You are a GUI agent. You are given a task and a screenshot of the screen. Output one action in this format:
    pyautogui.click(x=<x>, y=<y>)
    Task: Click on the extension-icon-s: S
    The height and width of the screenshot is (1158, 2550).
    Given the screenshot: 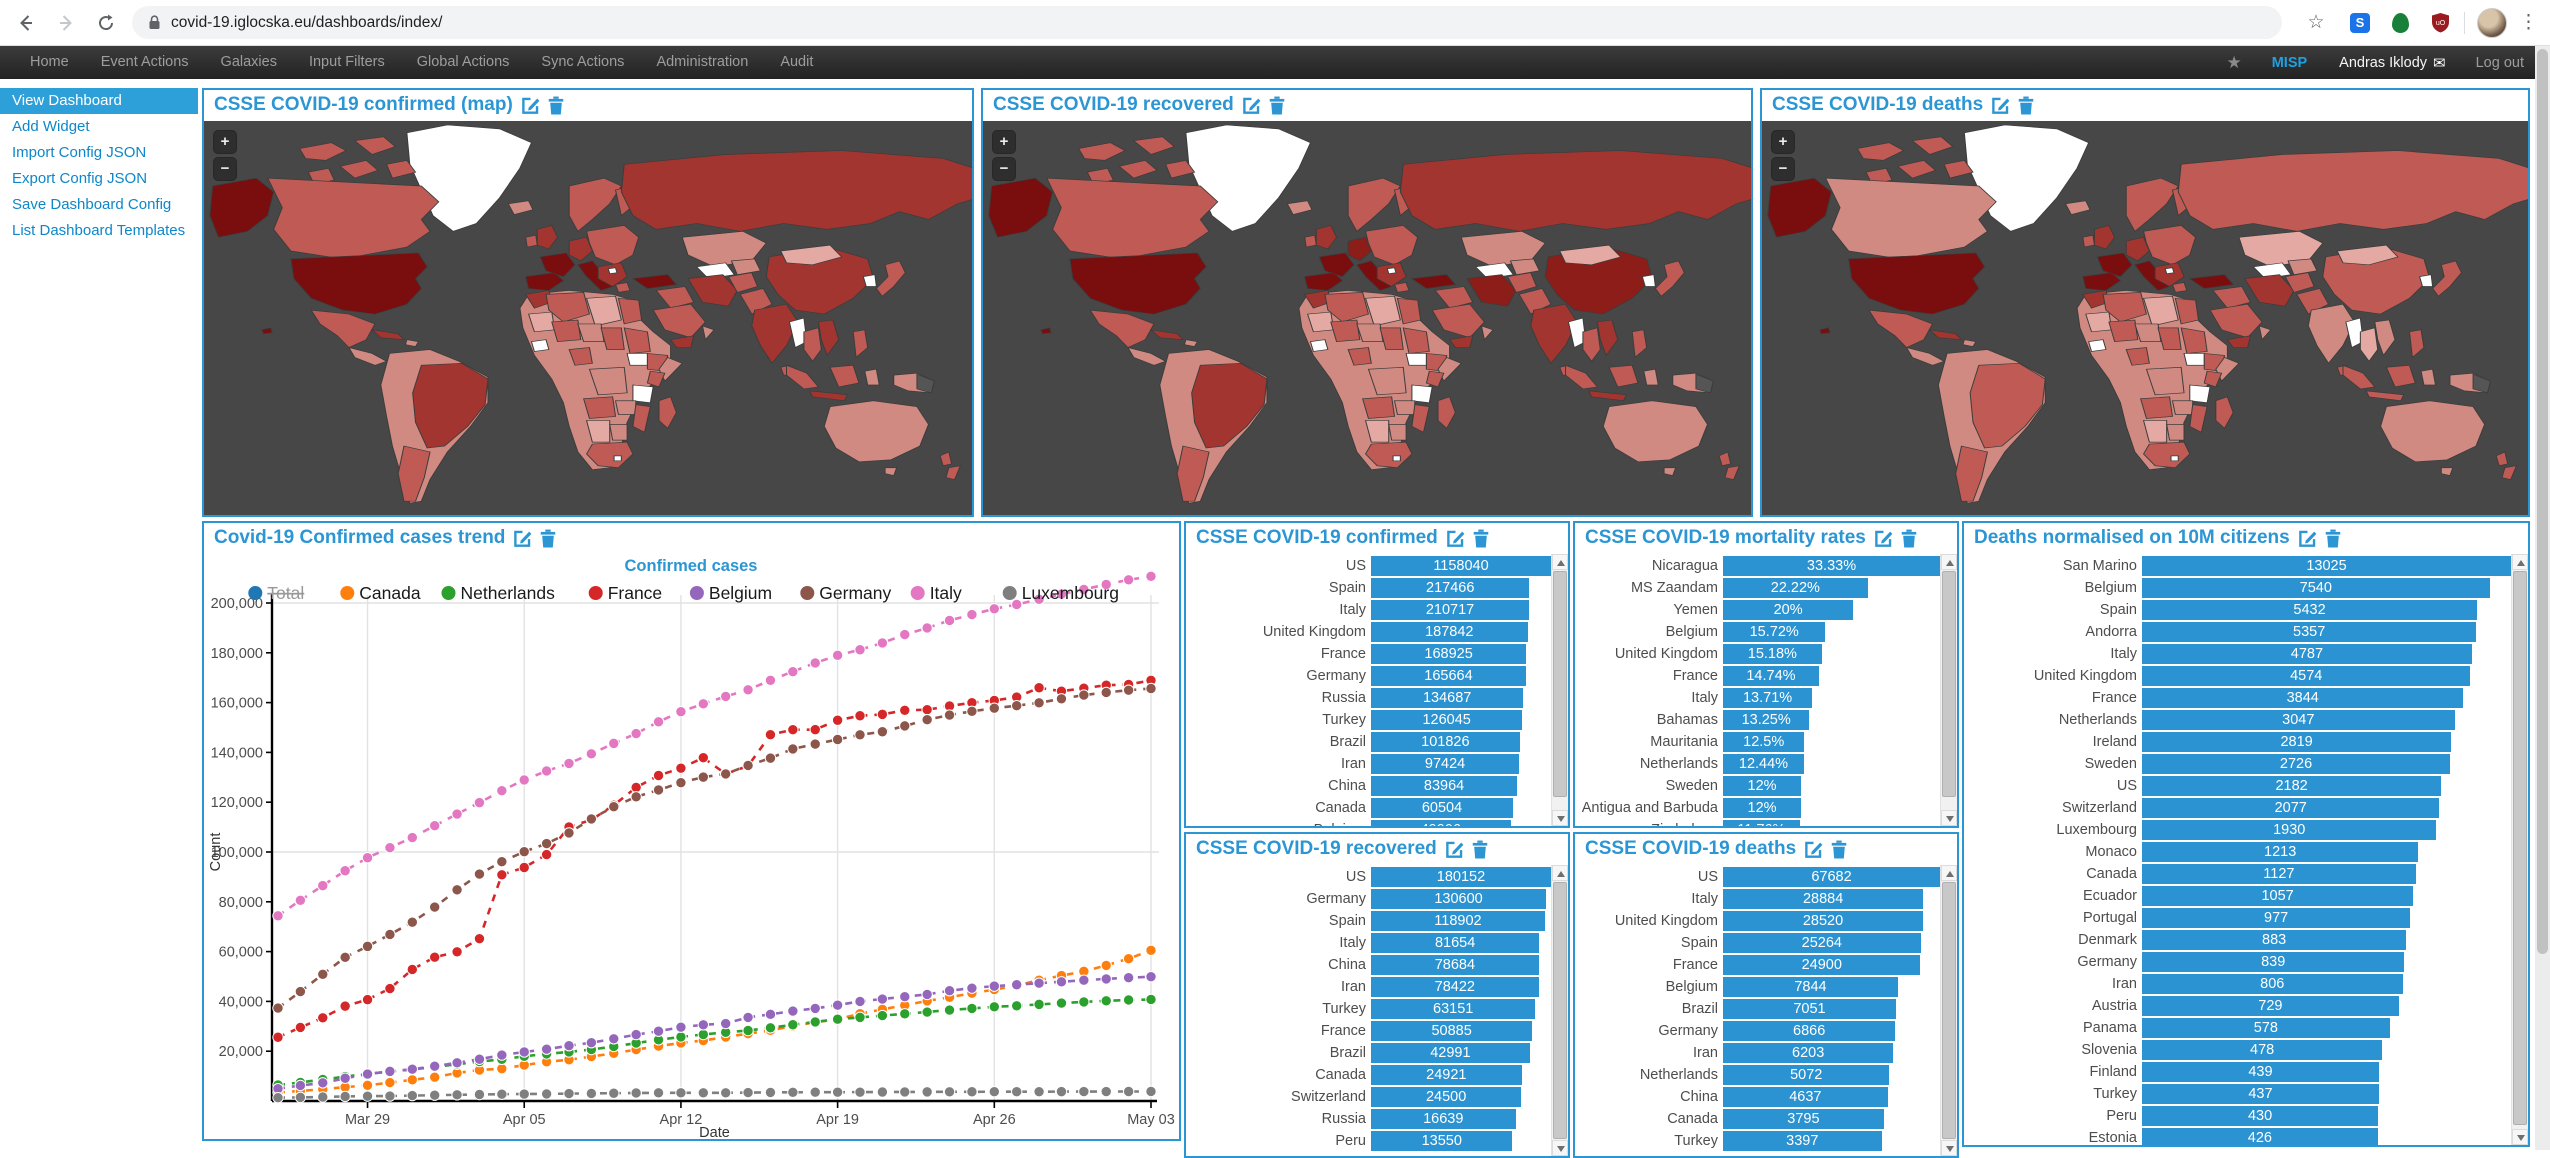 What is the action you would take?
    pyautogui.click(x=2360, y=23)
    